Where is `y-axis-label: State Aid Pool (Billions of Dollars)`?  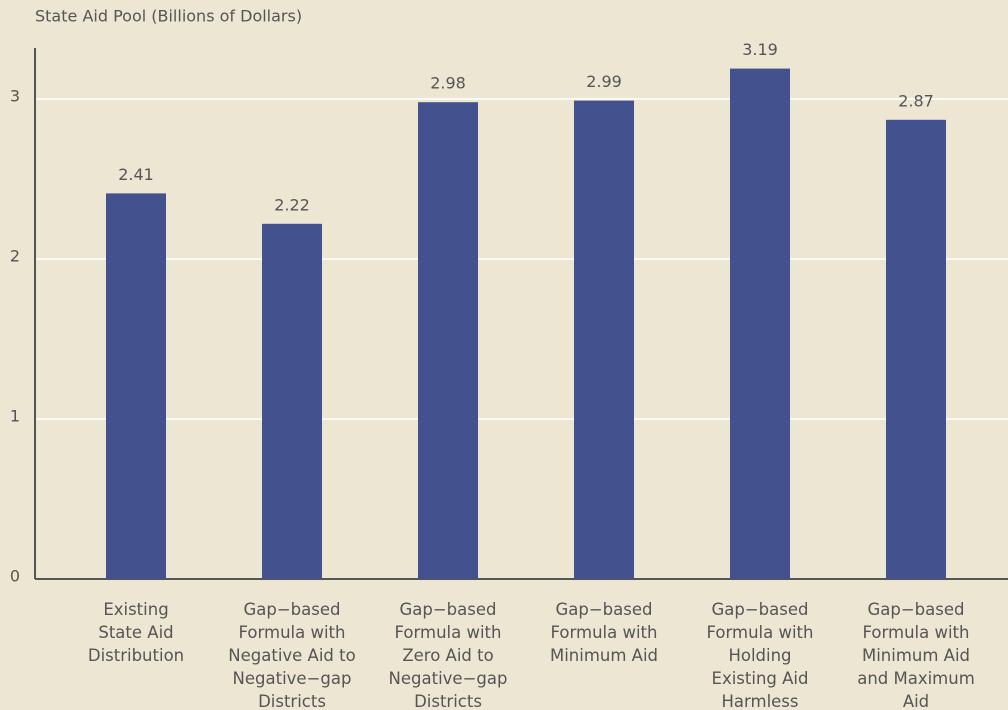
y-axis-label: State Aid Pool (Billions of Dollars) is located at coordinates (168, 16).